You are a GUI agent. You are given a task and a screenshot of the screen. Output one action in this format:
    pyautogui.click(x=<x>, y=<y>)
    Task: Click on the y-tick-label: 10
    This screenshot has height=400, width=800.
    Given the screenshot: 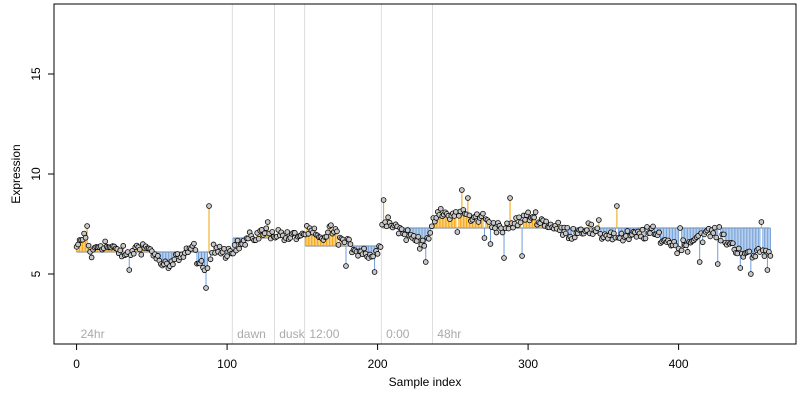 What is the action you would take?
    pyautogui.click(x=36, y=174)
    